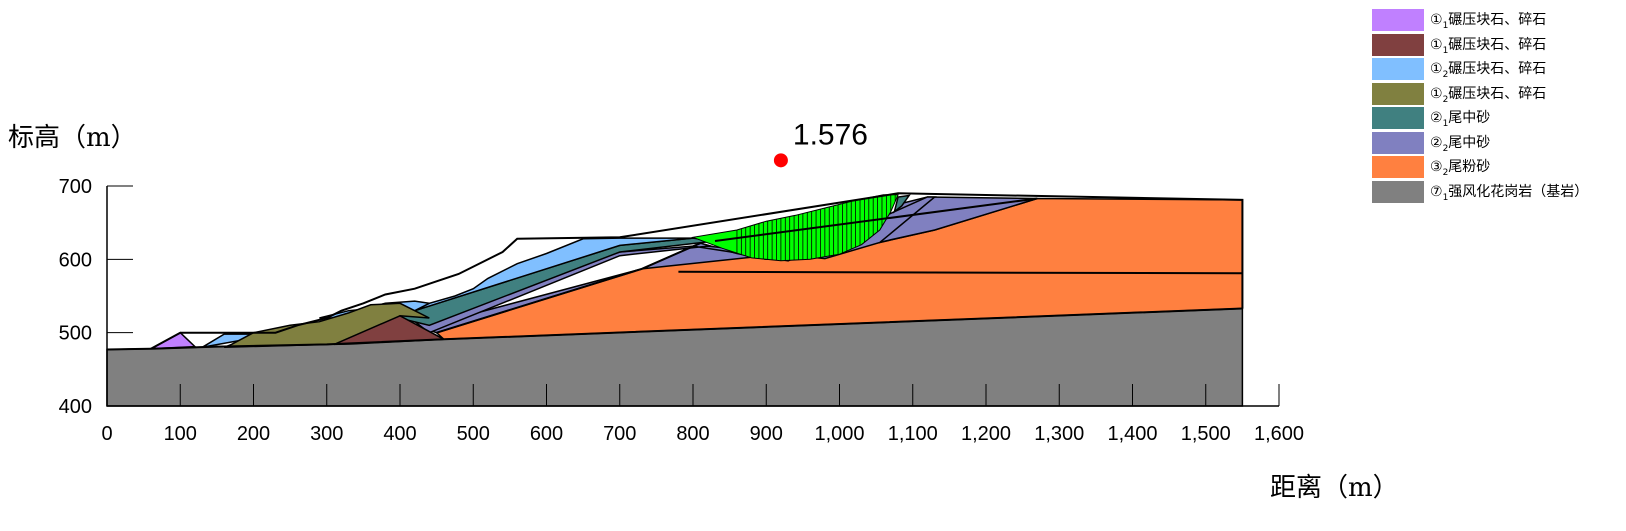 This screenshot has height=531, width=1626. Describe the element at coordinates (1469, 167) in the screenshot. I see `legend-text: 尾粉砂` at that location.